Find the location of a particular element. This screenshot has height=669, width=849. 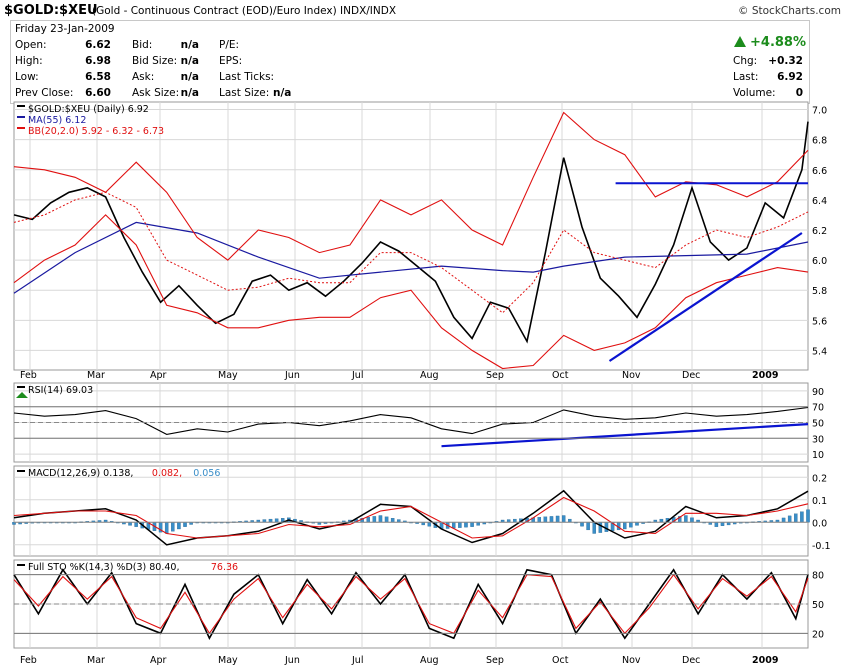

legend-entry: Full STO %K(14,3) %D(3) 80.40, is located at coordinates (103, 567).